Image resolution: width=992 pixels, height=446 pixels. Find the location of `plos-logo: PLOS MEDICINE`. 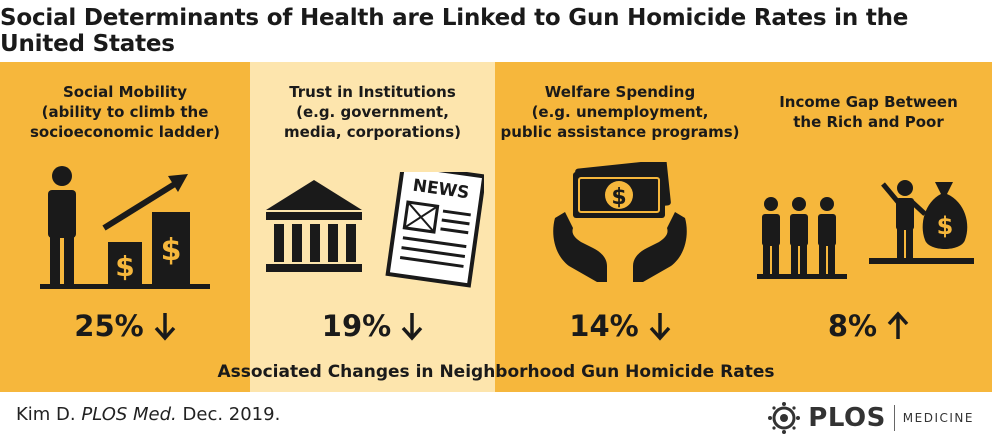

plos-logo: PLOS MEDICINE is located at coordinates (871, 418).